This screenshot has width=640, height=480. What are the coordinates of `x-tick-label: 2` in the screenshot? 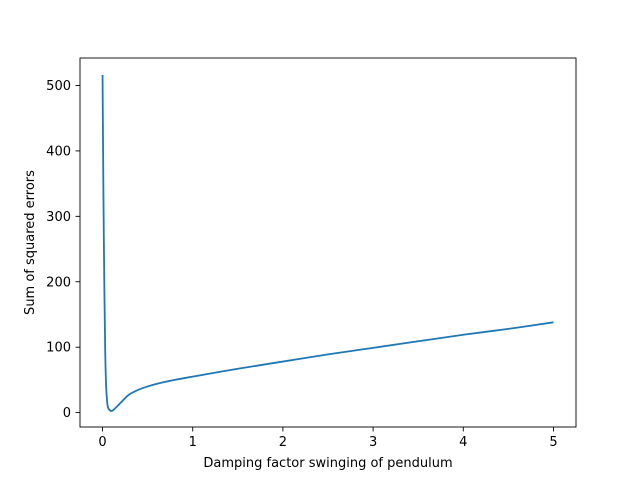 It's located at (283, 442).